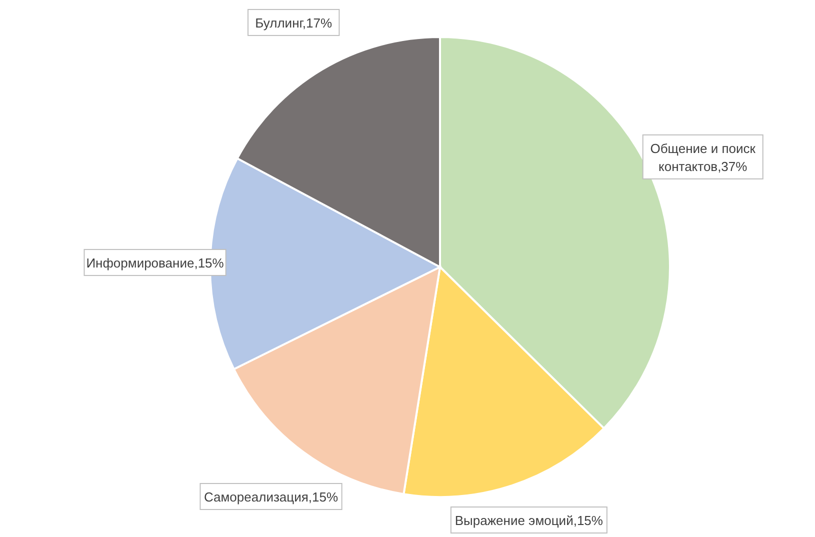 Image resolution: width=815 pixels, height=537 pixels. I want to click on slice-label: Буллинг,17%, so click(293, 22).